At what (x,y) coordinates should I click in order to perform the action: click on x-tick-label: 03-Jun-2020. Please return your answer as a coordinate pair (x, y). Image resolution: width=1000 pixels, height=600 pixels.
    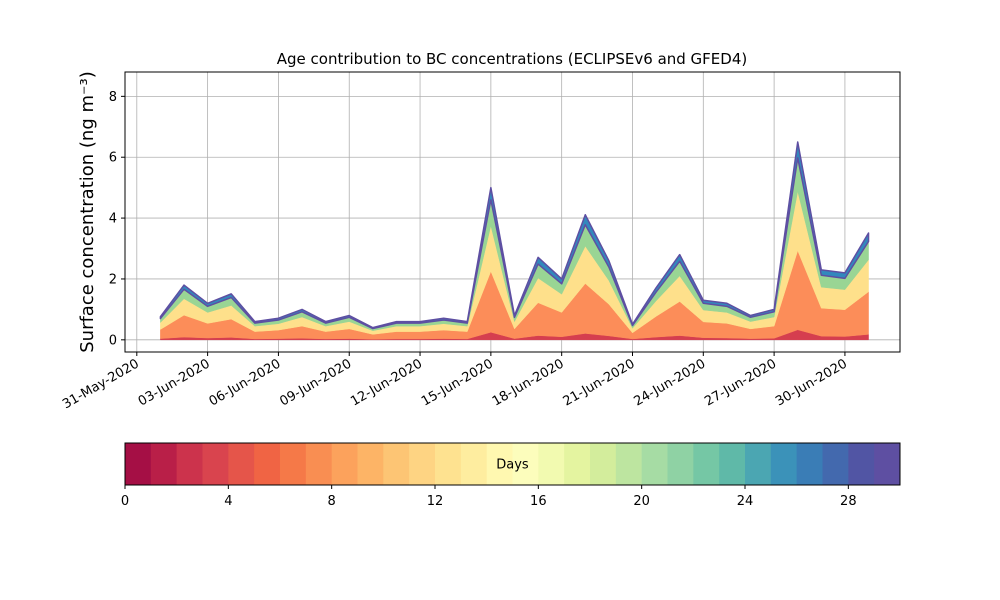
    Looking at the image, I should click on (174, 382).